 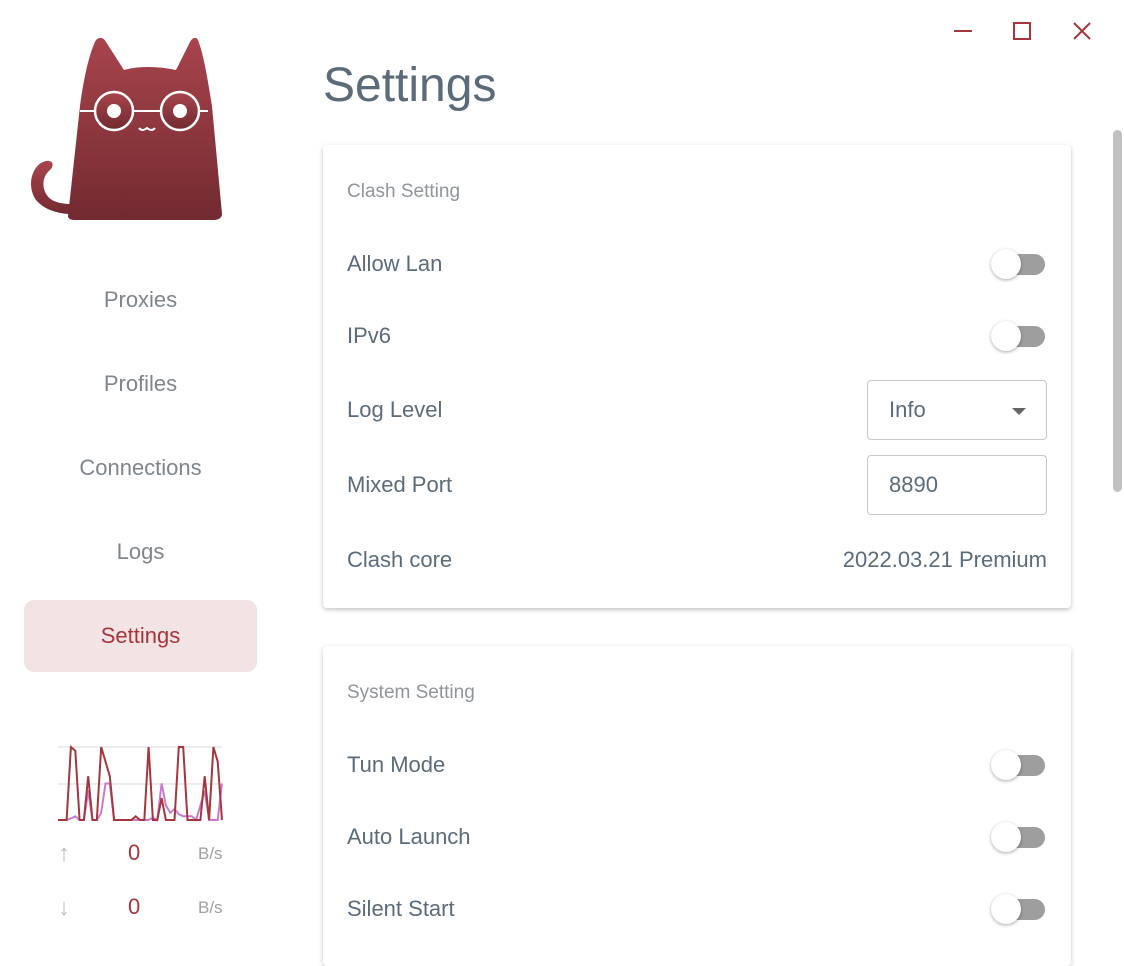 I want to click on card-title: Clash Setting, so click(x=404, y=191).